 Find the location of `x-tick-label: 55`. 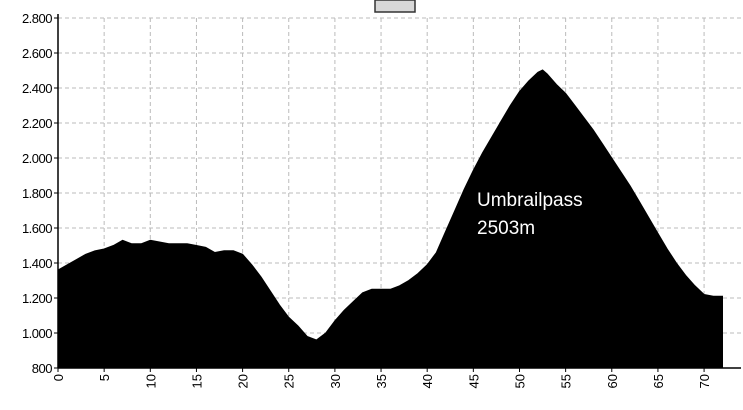

x-tick-label: 55 is located at coordinates (566, 381).